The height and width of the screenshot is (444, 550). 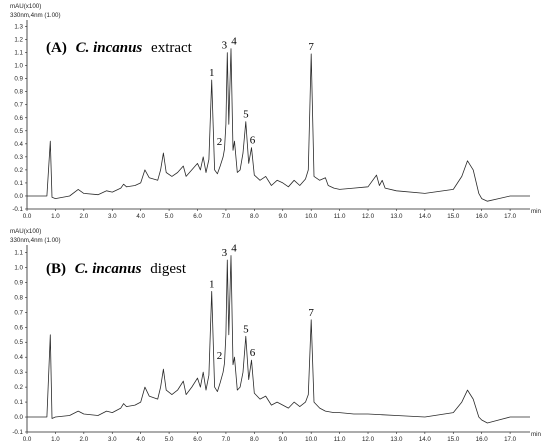 I want to click on panel-title: (A) C. incanus extract, so click(x=119, y=48).